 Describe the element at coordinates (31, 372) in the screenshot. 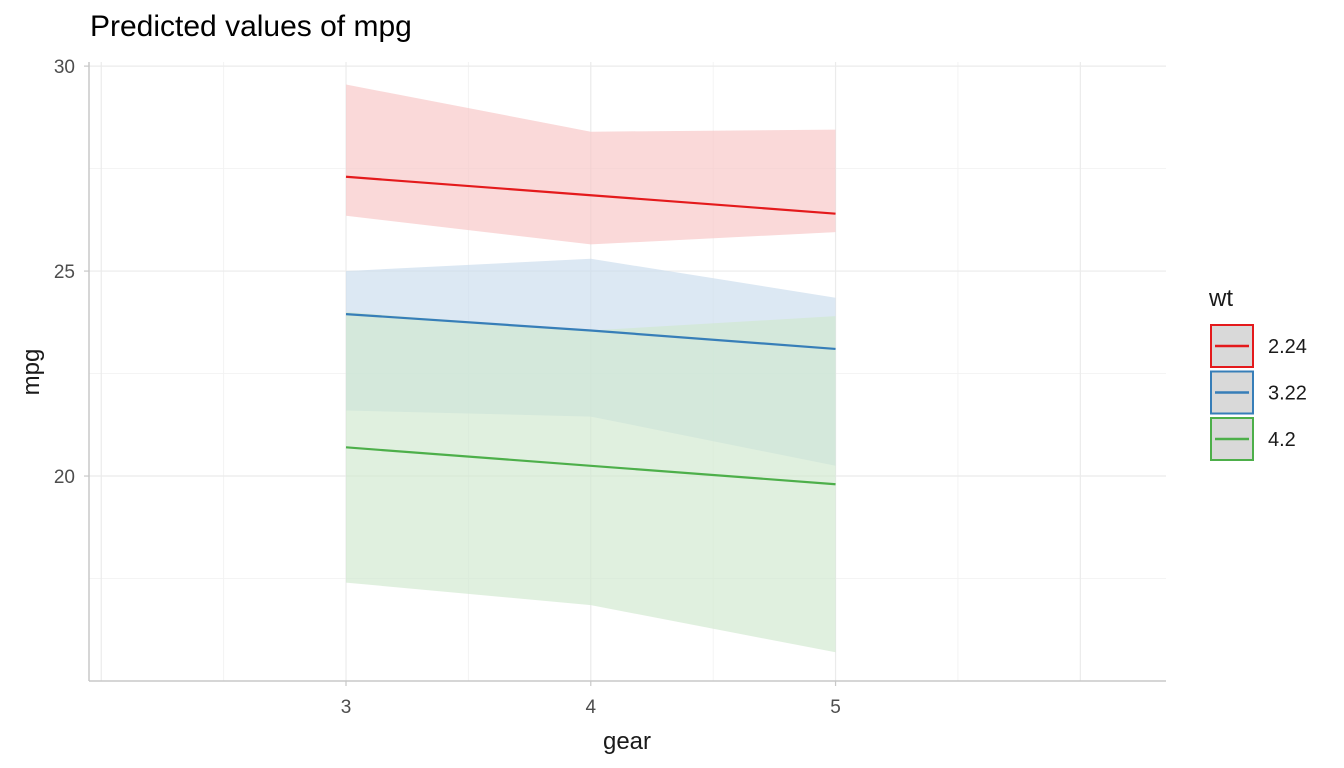

I see `y-axis-title: mpg` at that location.